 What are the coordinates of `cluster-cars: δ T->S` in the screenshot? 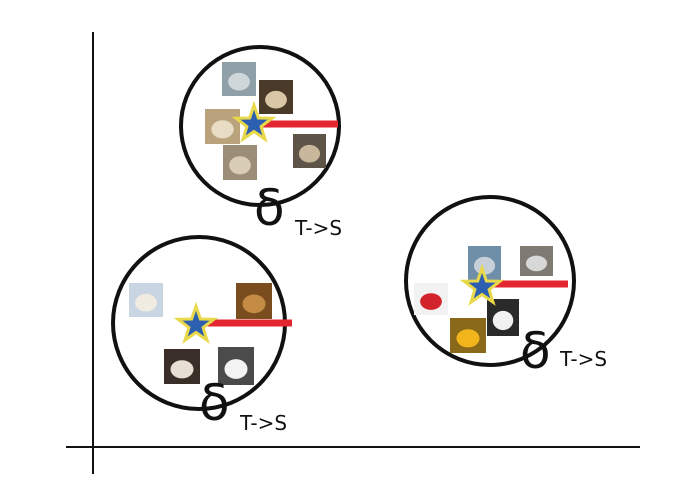 It's located at (505, 287).